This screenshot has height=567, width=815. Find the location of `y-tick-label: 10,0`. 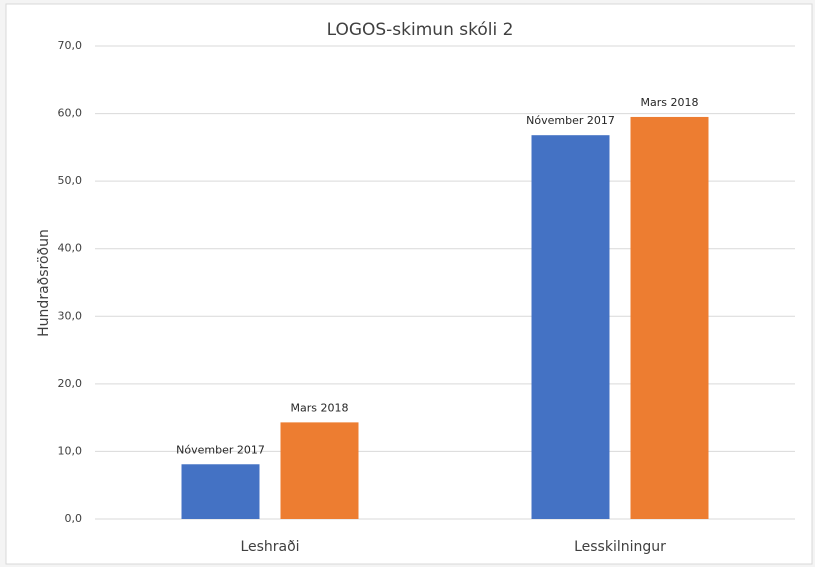

y-tick-label: 10,0 is located at coordinates (70, 450).